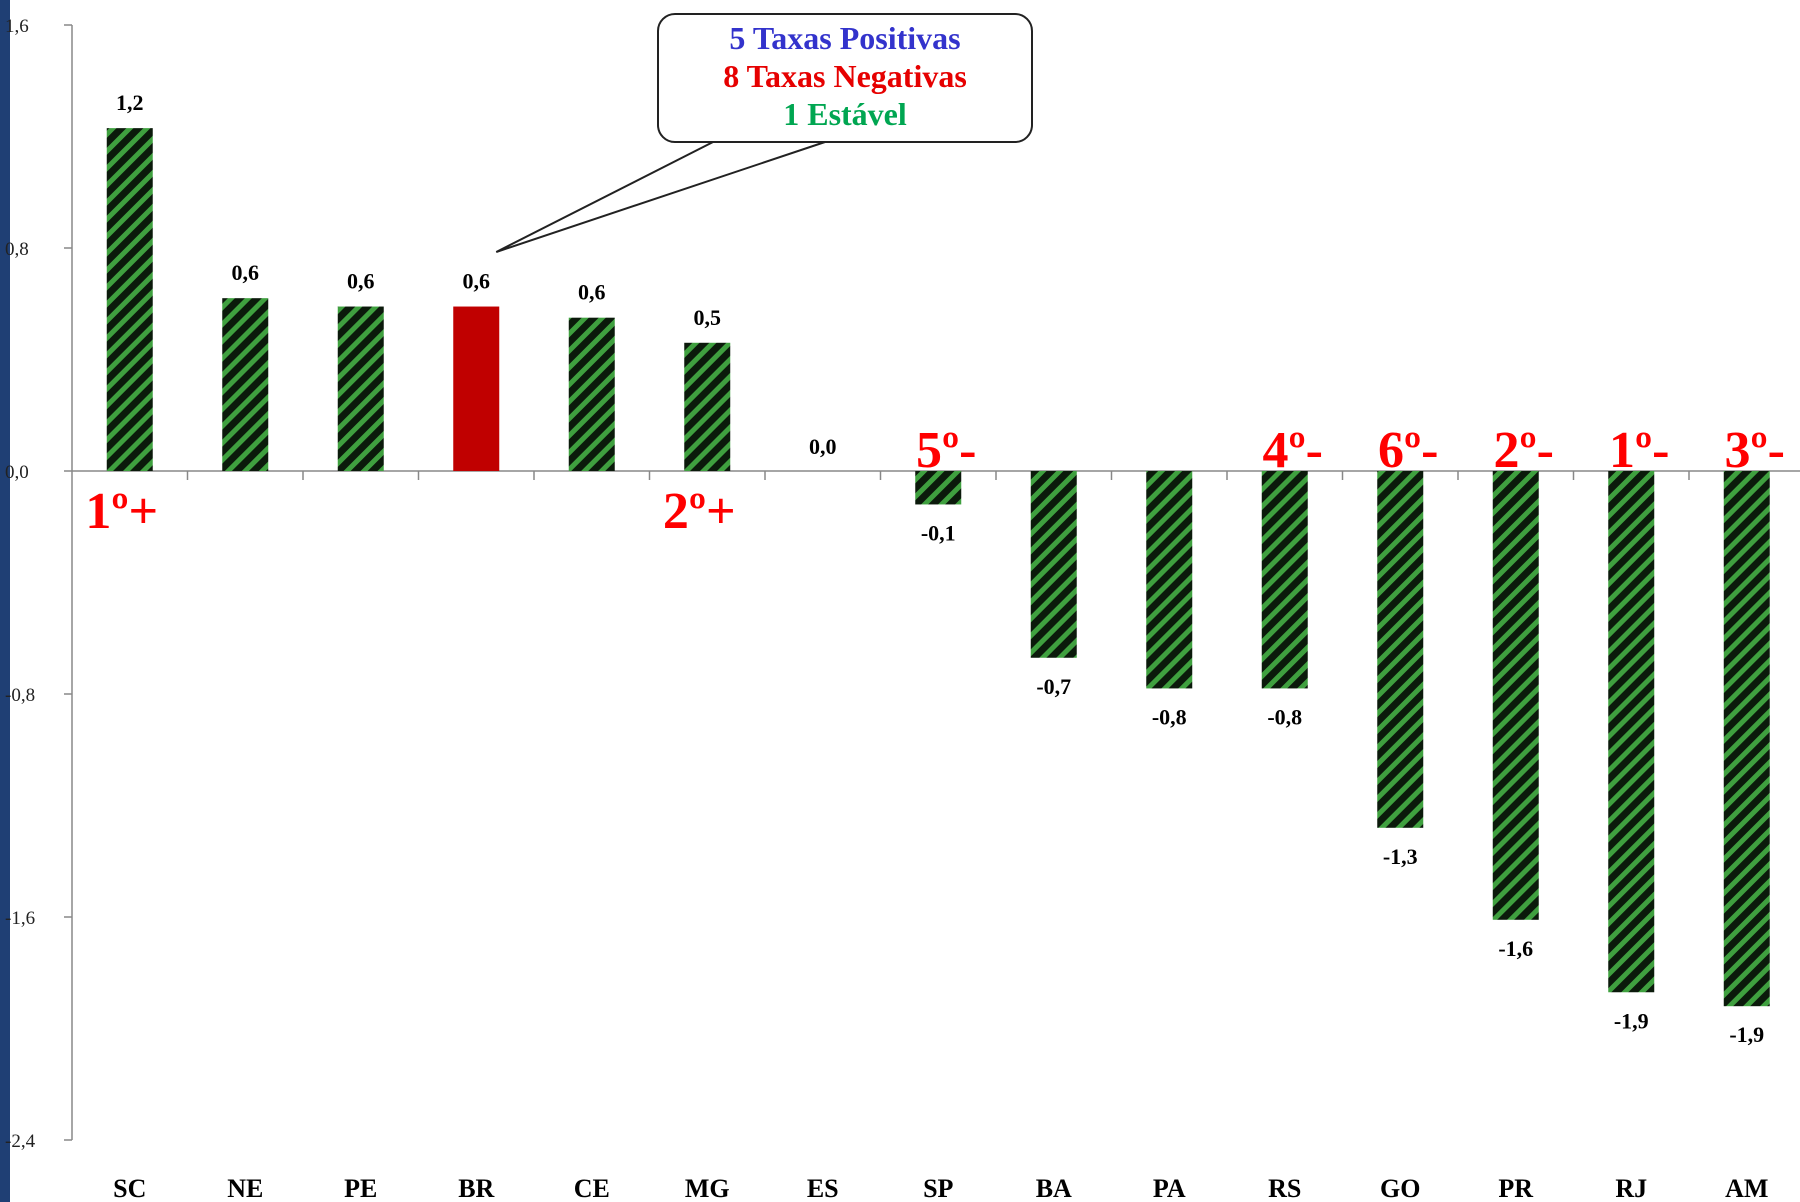 The width and height of the screenshot is (1800, 1202). I want to click on category-label-mg: MG, so click(707, 1188).